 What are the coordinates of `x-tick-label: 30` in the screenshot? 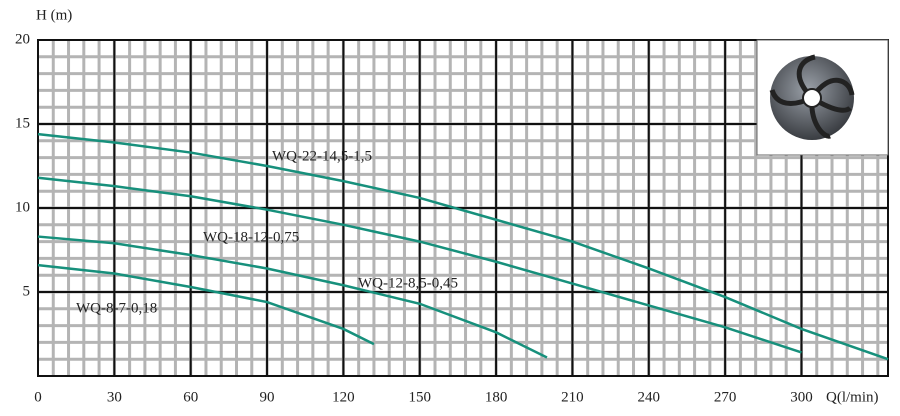 It's located at (114, 397).